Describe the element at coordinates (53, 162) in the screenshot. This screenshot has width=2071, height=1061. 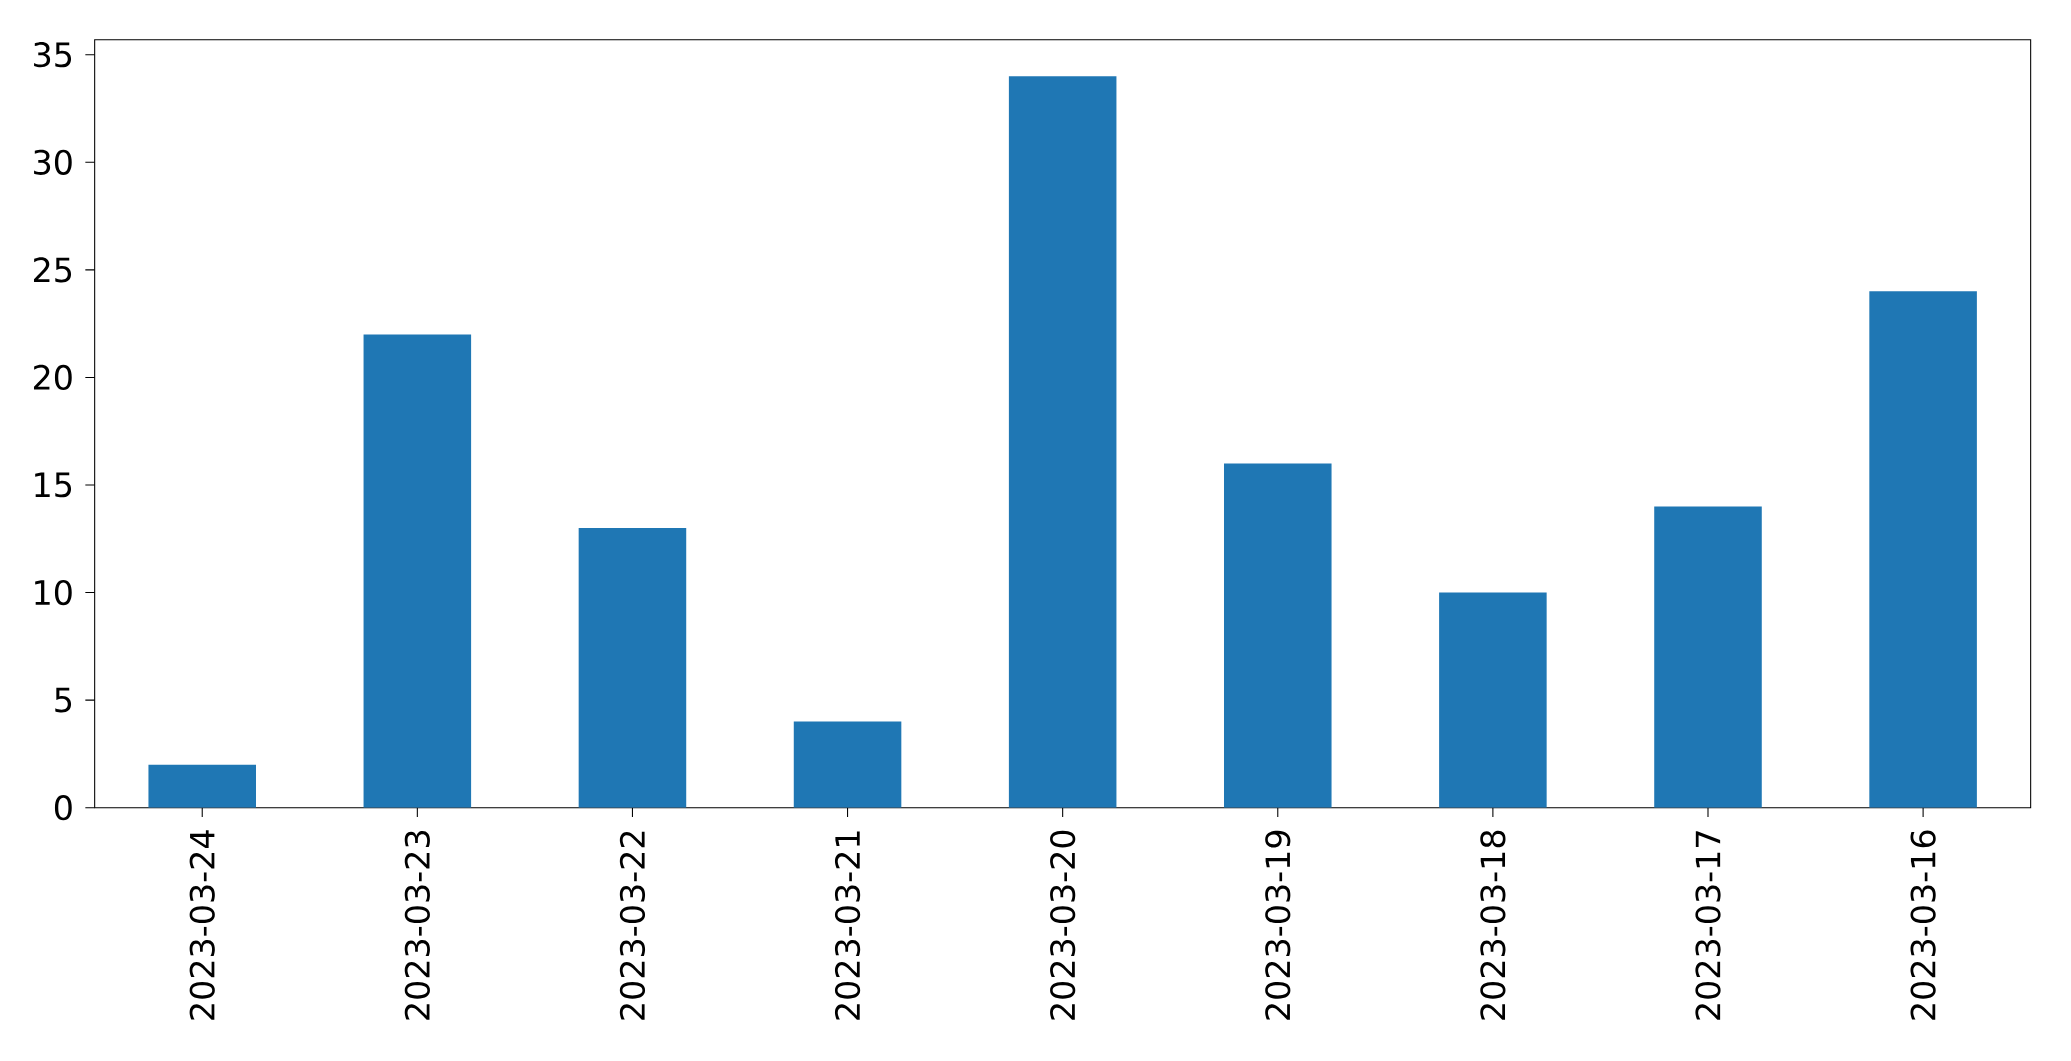
I see `y-tick-label: 30` at that location.